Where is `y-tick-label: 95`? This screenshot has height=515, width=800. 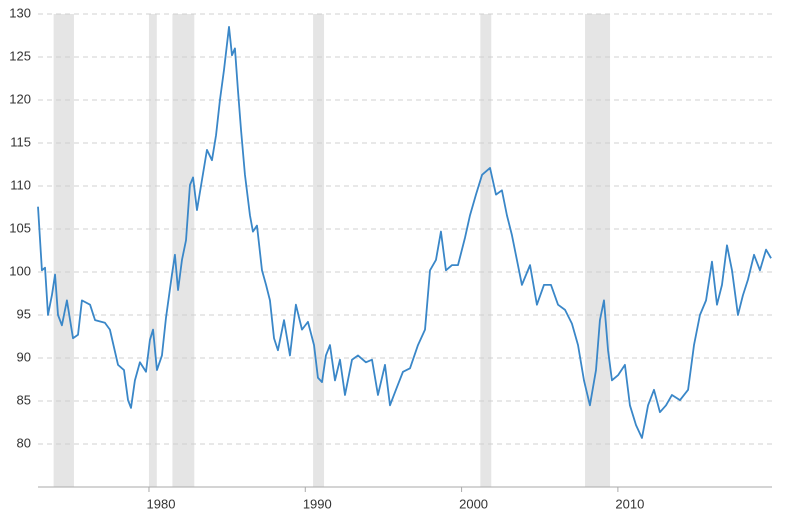 y-tick-label: 95 is located at coordinates (24, 313).